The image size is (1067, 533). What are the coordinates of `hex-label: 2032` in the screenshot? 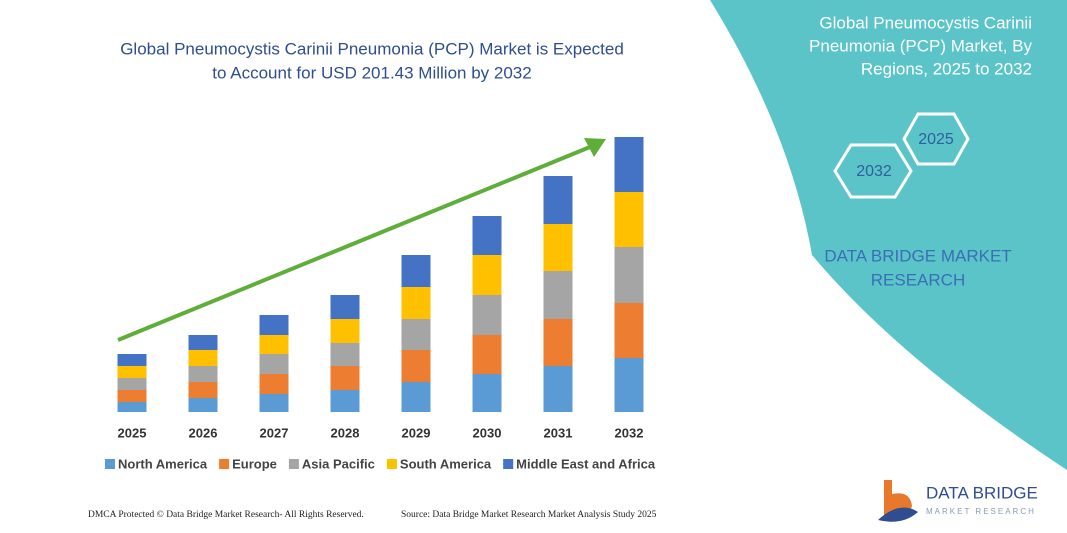 It's located at (874, 171).